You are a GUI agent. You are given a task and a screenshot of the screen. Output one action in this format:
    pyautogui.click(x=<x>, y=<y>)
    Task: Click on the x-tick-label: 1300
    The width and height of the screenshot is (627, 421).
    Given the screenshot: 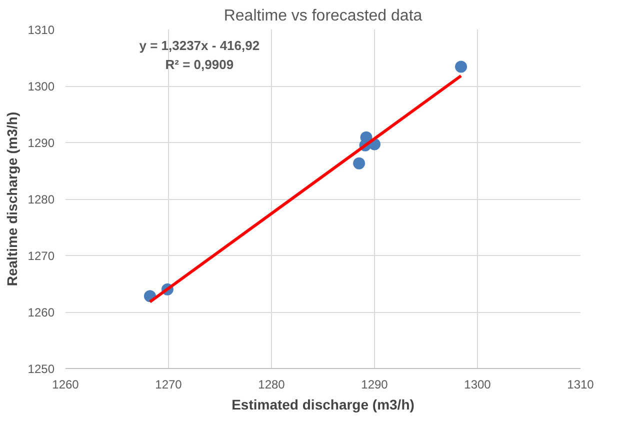 What is the action you would take?
    pyautogui.click(x=478, y=385)
    